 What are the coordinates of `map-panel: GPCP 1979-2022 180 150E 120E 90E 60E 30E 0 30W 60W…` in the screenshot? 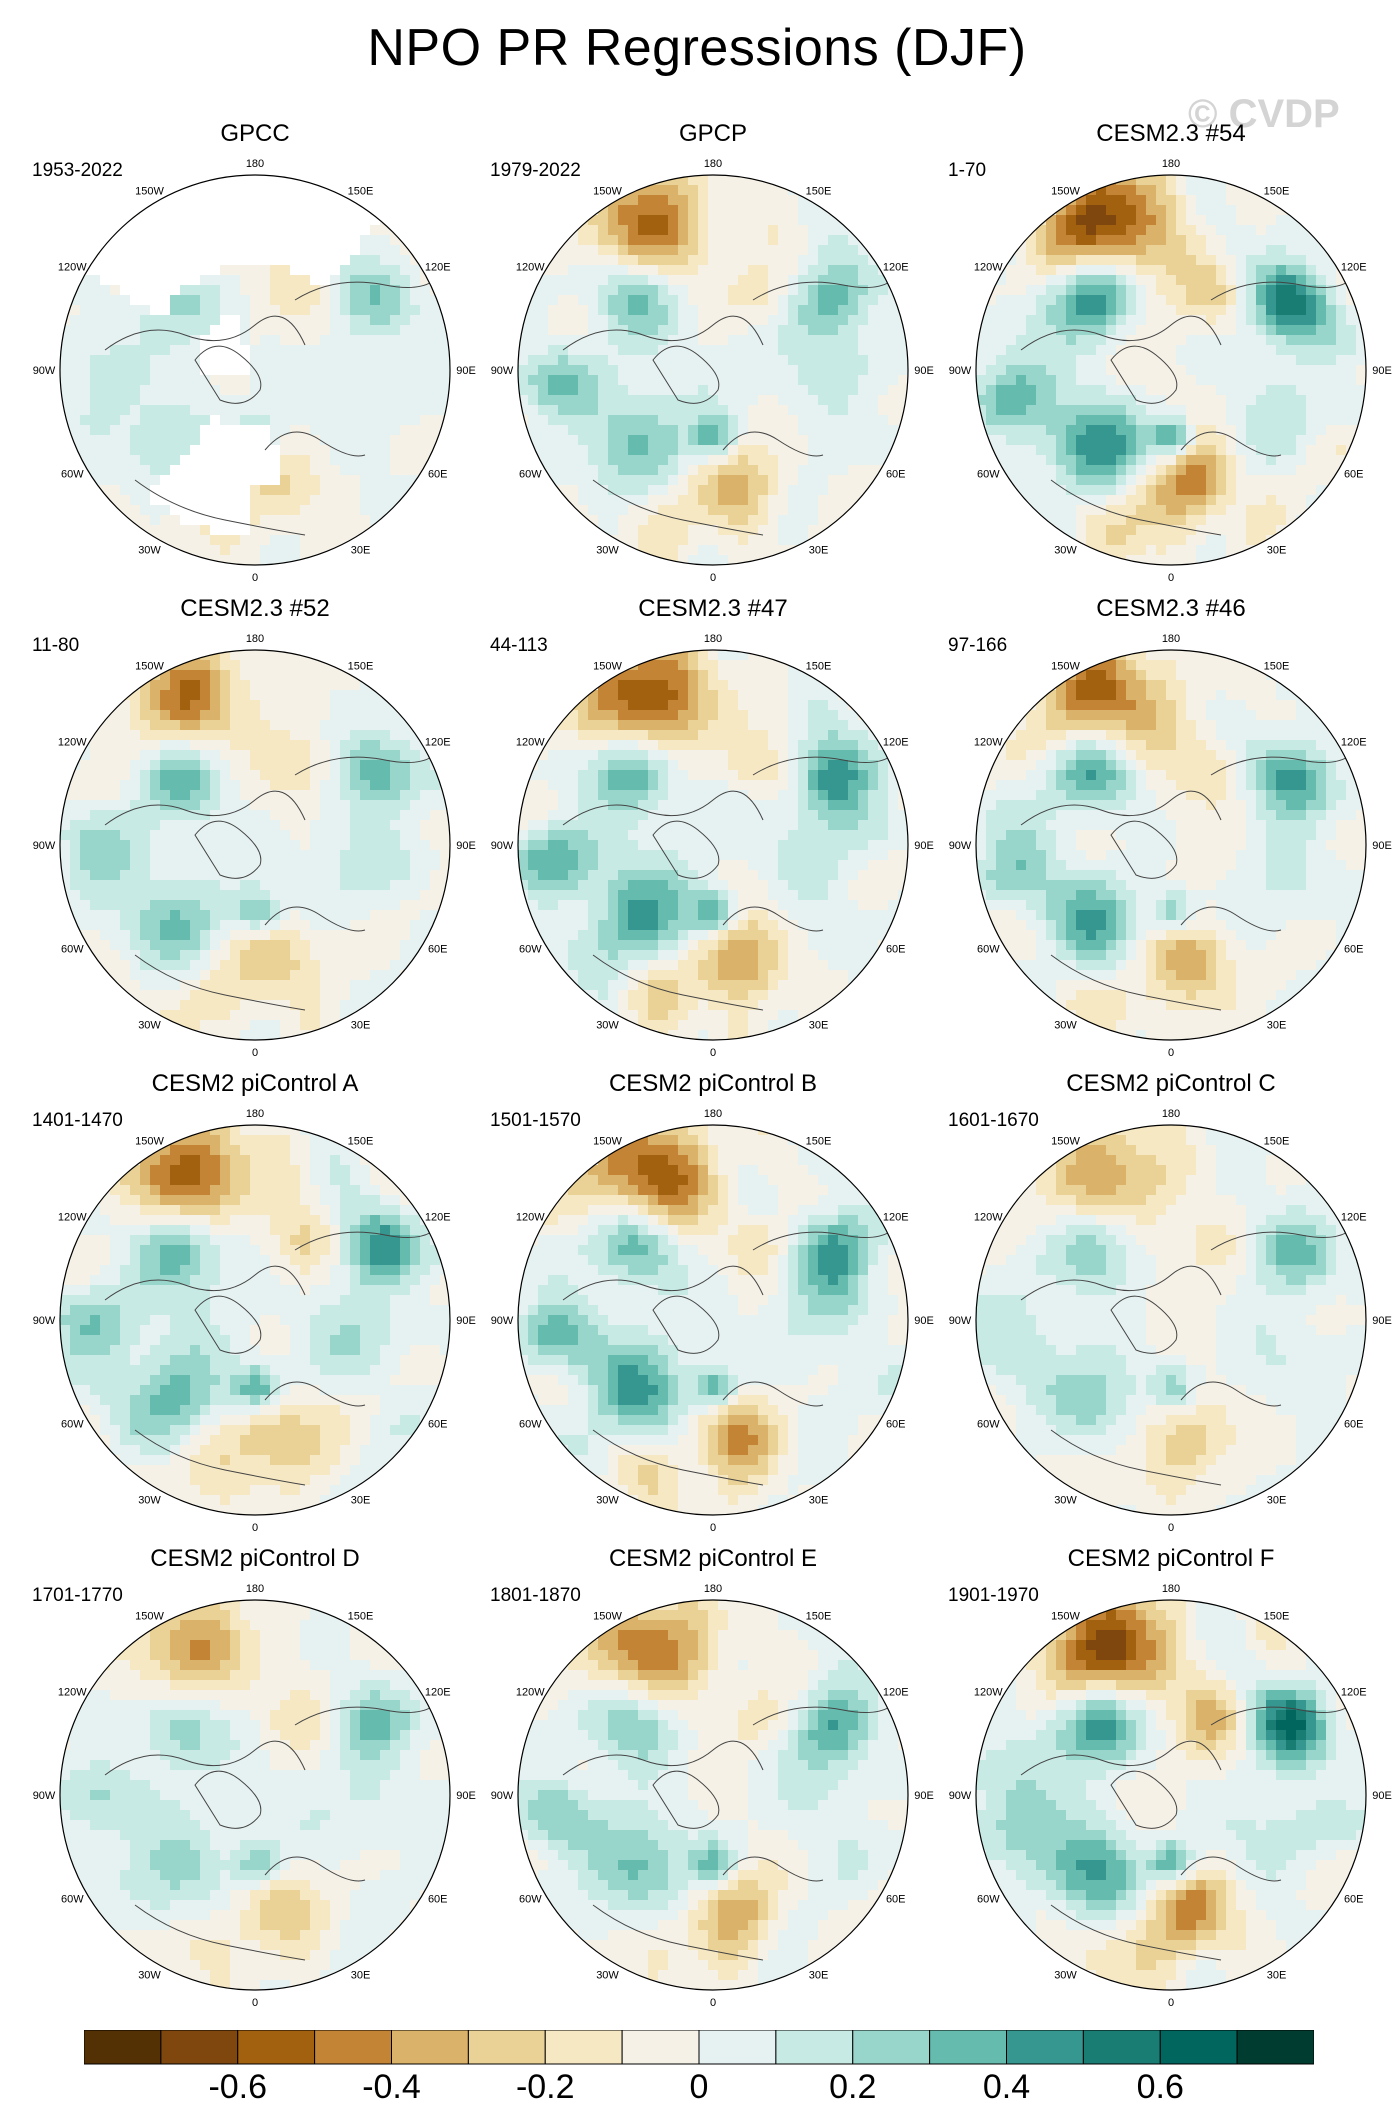 It's located at (712, 352).